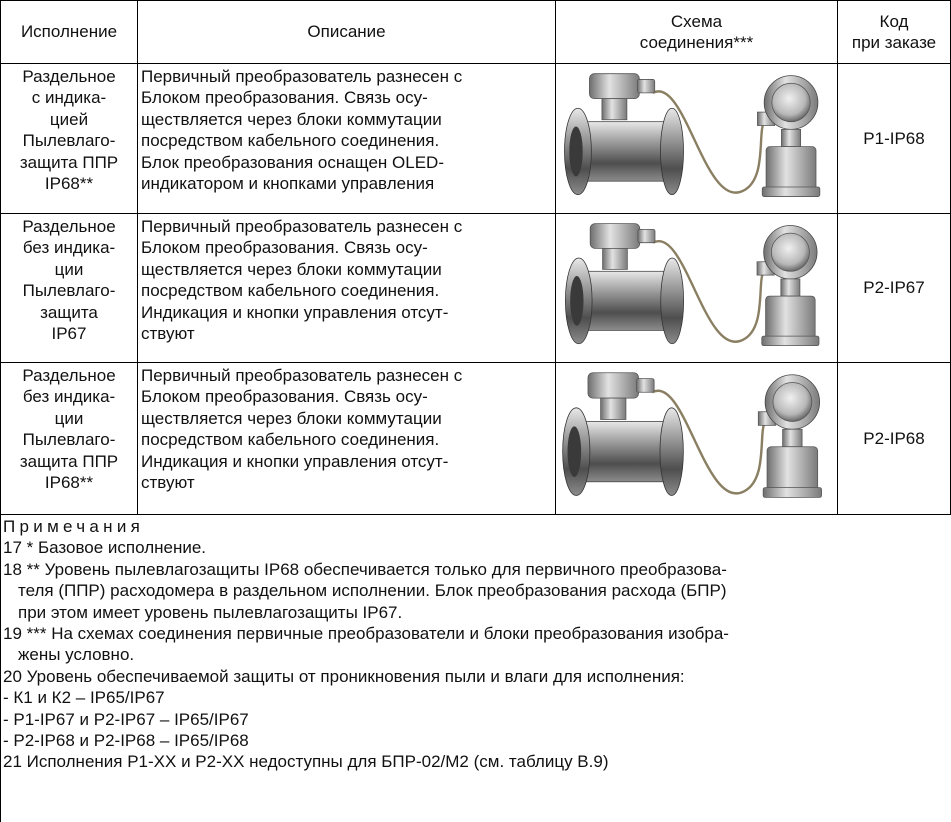 This screenshot has width=951, height=822. I want to click on header-cell: Исполнение, so click(69, 32).